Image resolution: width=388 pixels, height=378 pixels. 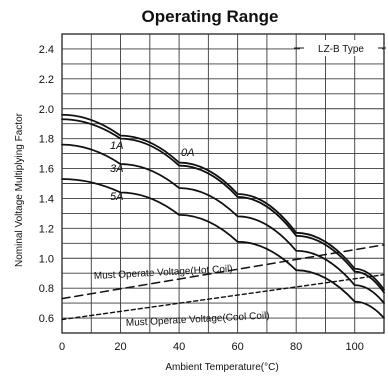 What do you see at coordinates (355, 347) in the screenshot?
I see `x-tick-label: 100` at bounding box center [355, 347].